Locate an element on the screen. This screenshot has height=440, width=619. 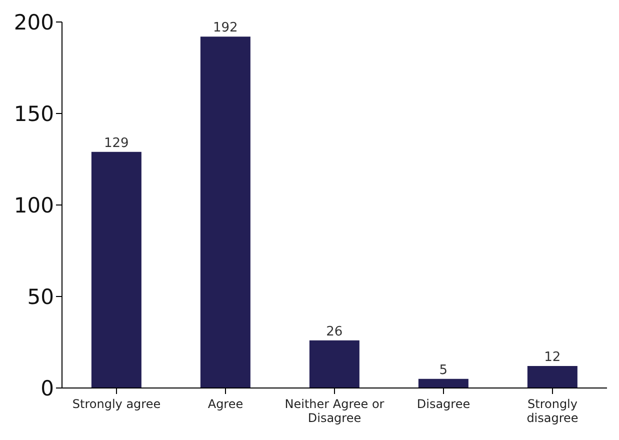
x-tick-label: Strongly agree is located at coordinates (116, 404).